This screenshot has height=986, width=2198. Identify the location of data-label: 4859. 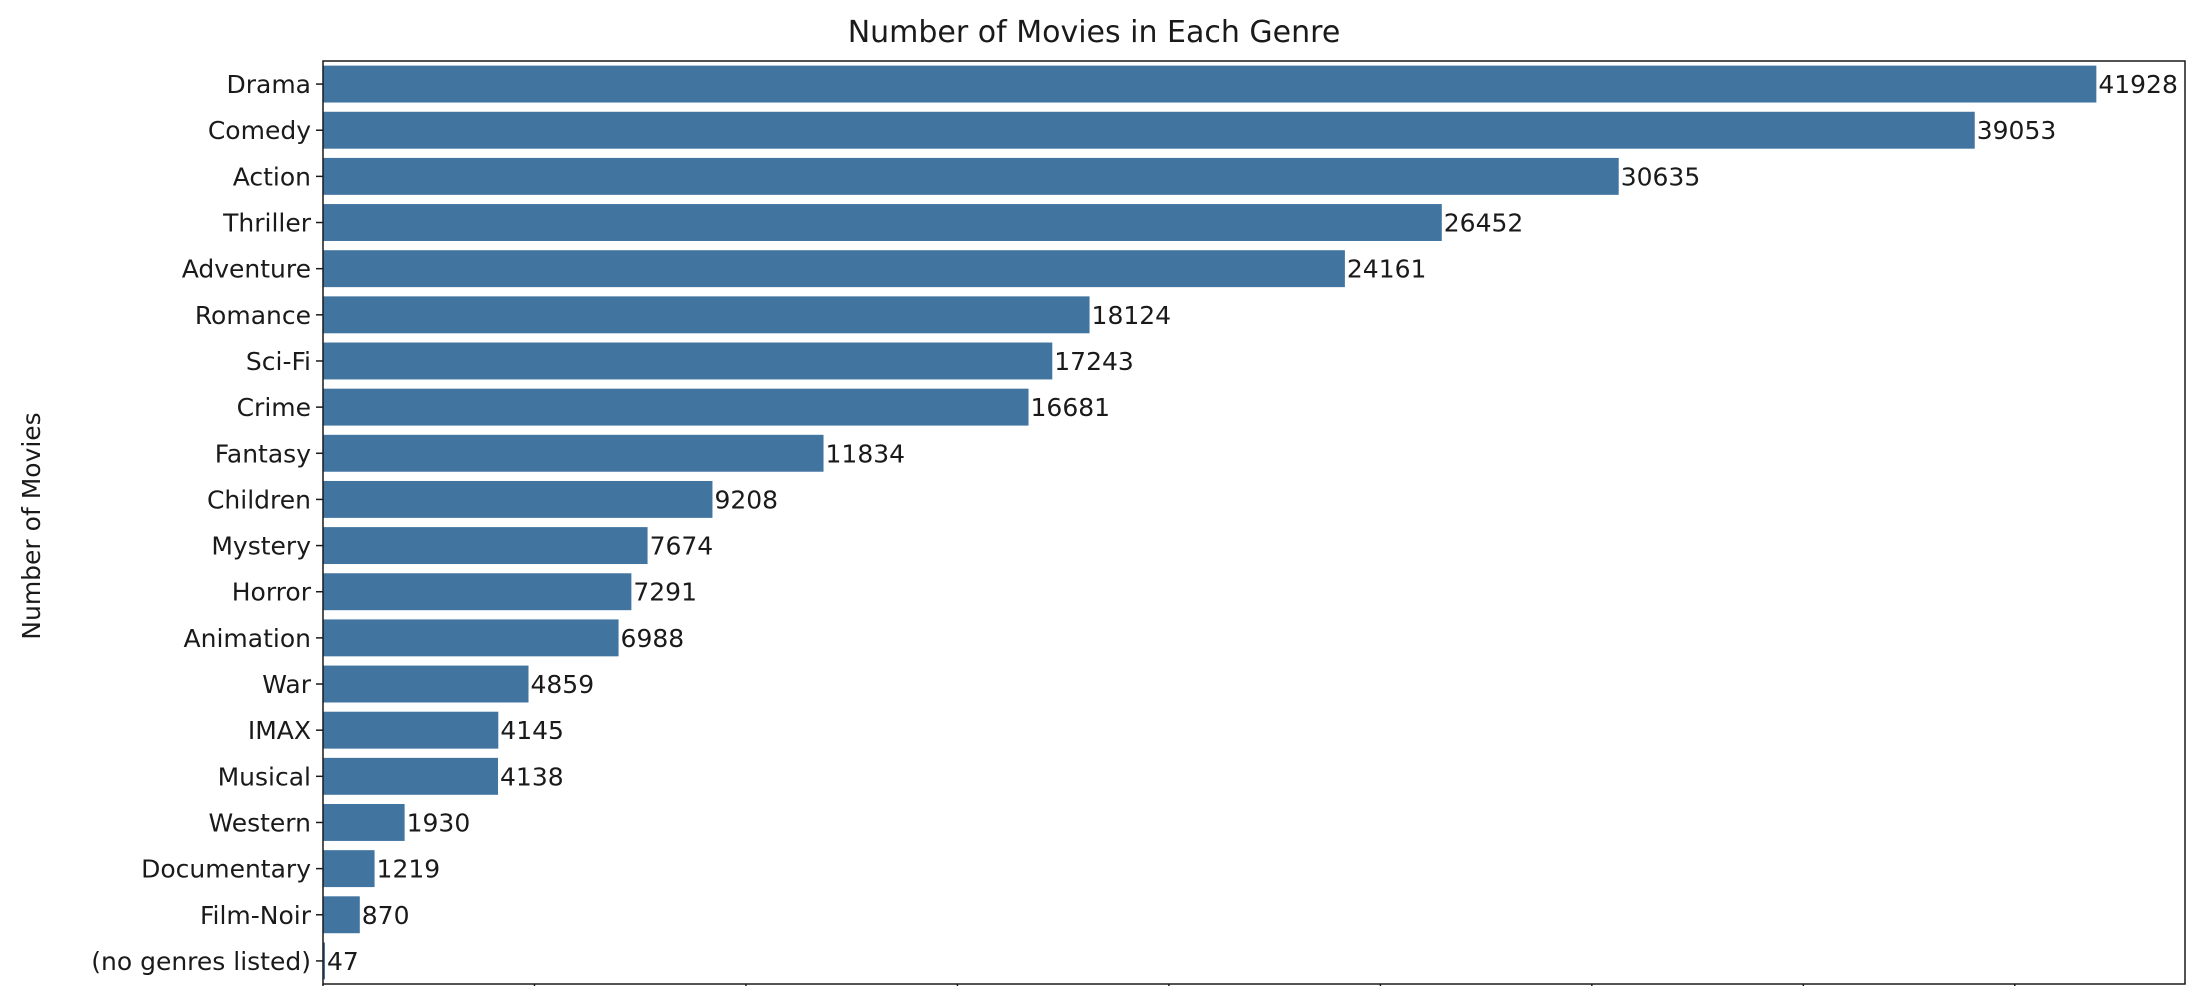
(563, 684).